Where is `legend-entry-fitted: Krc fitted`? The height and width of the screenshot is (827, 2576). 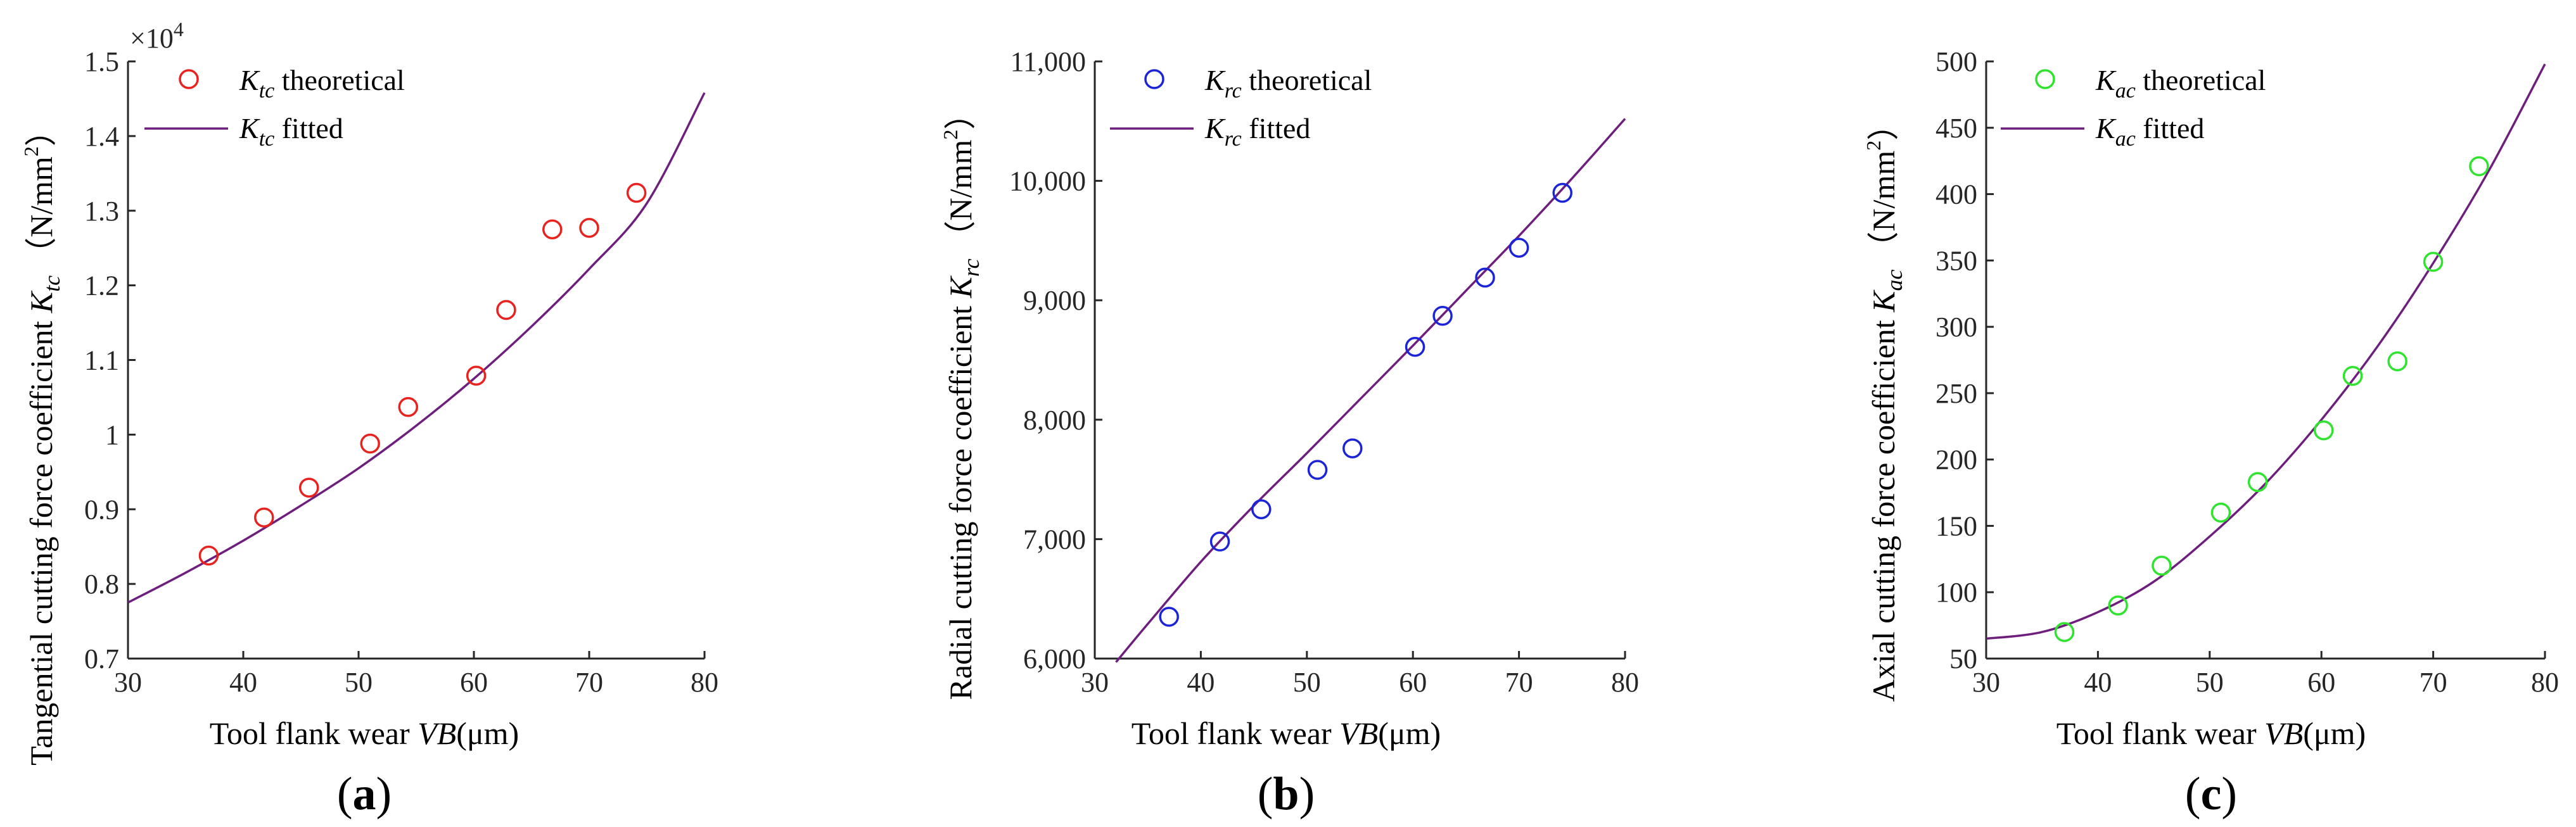 legend-entry-fitted: Krc fitted is located at coordinates (1257, 131).